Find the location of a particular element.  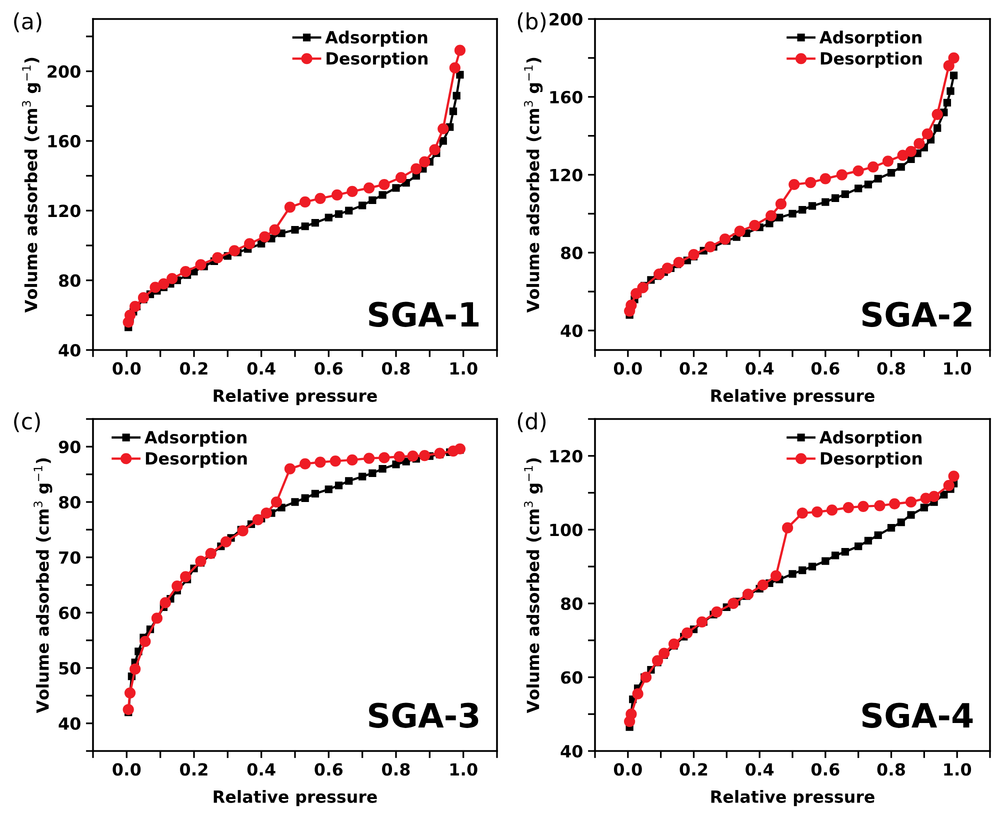

annotation: SGA-4 is located at coordinates (917, 715).